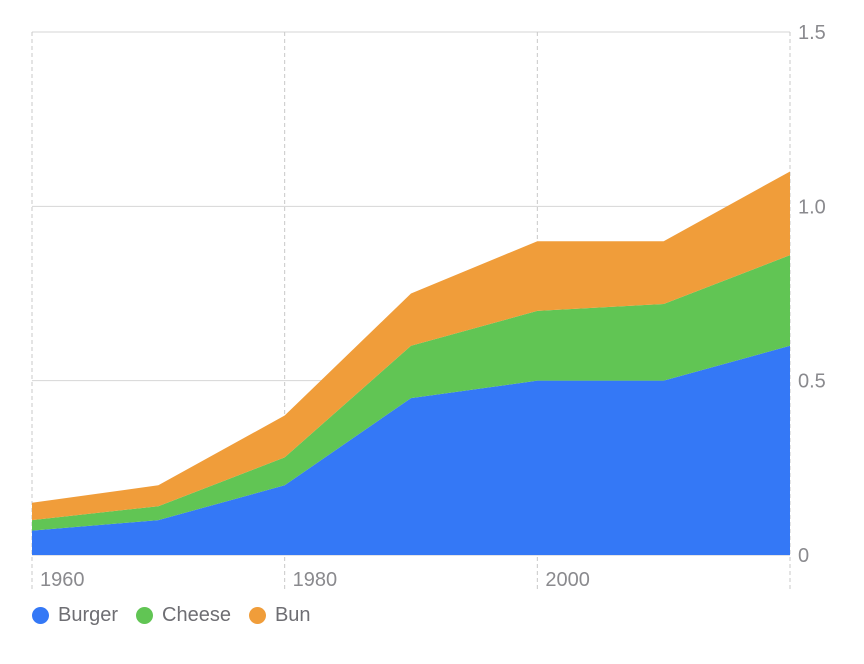 Image resolution: width=864 pixels, height=664 pixels. Describe the element at coordinates (812, 382) in the screenshot. I see `y-tick-label: 0.5` at that location.